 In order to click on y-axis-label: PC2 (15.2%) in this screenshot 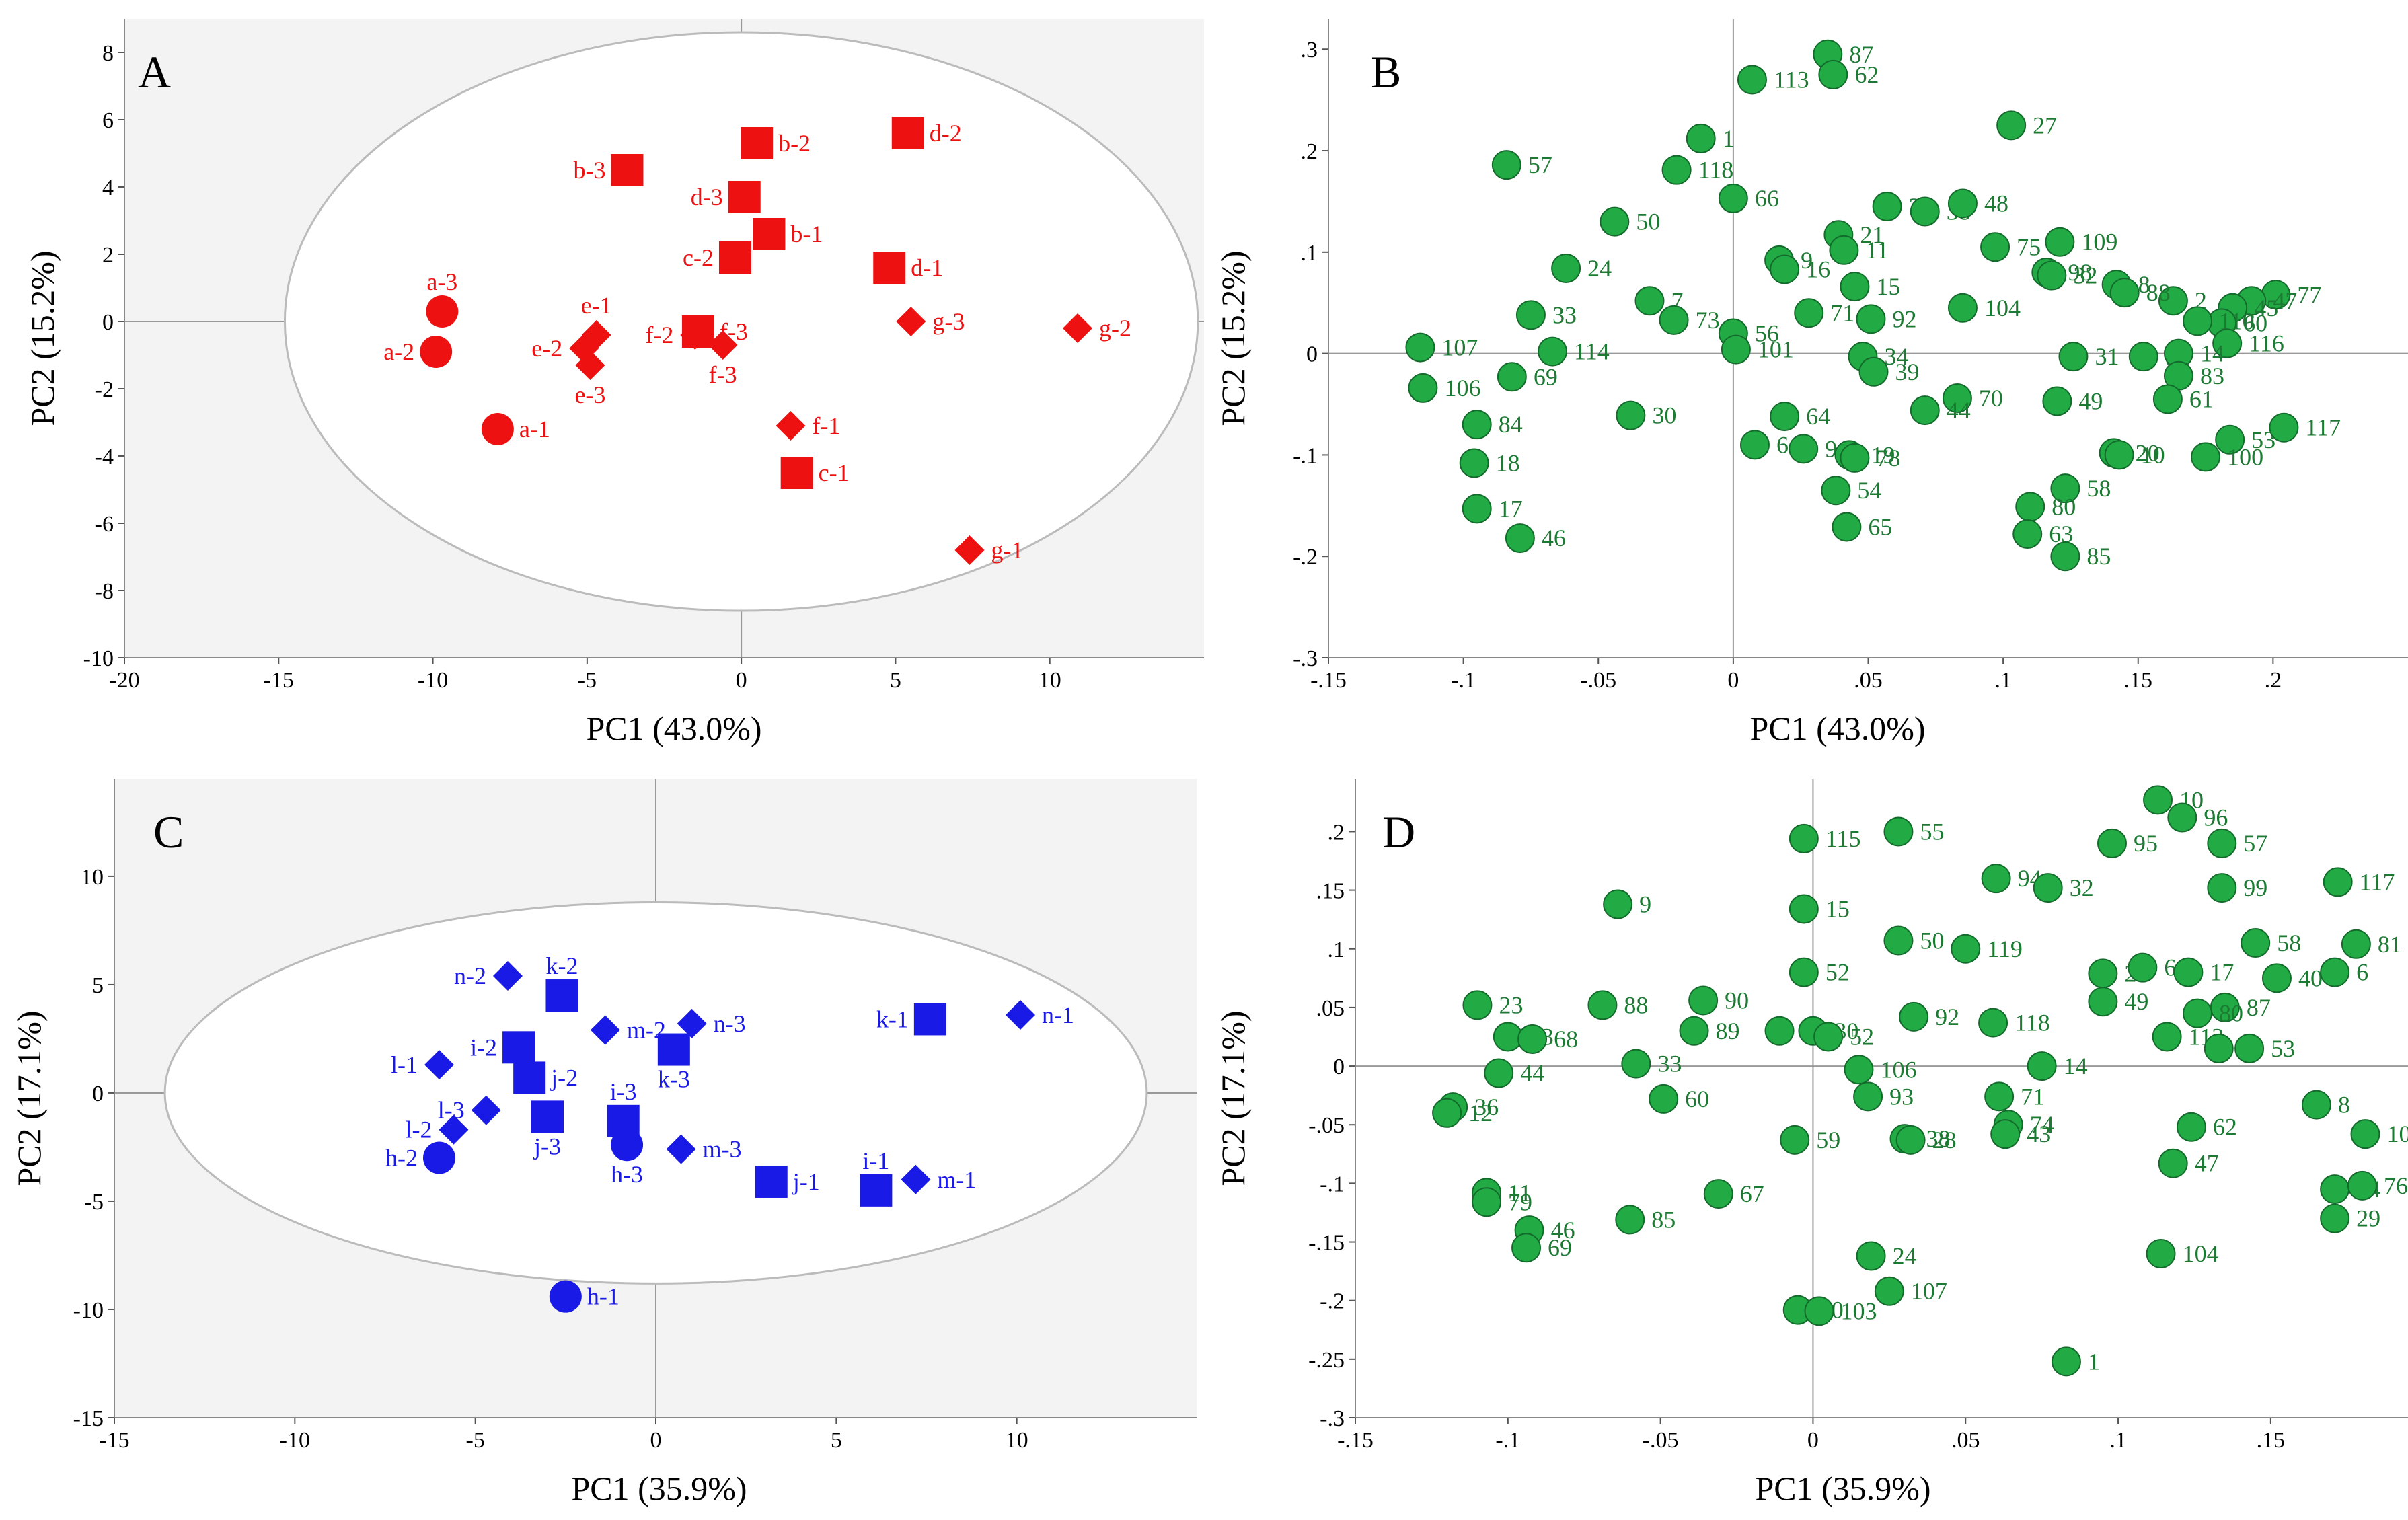, I will do `click(42, 338)`.